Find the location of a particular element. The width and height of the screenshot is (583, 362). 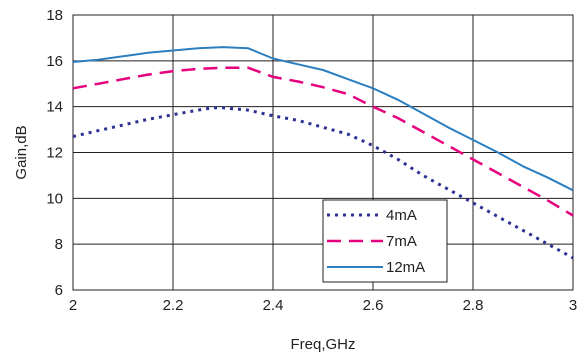

legend-label-4mA: 4mA is located at coordinates (401, 215).